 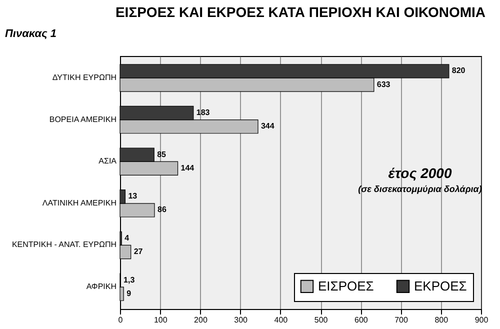 What do you see at coordinates (31, 34) in the screenshot?
I see `text: Πινακας 1` at bounding box center [31, 34].